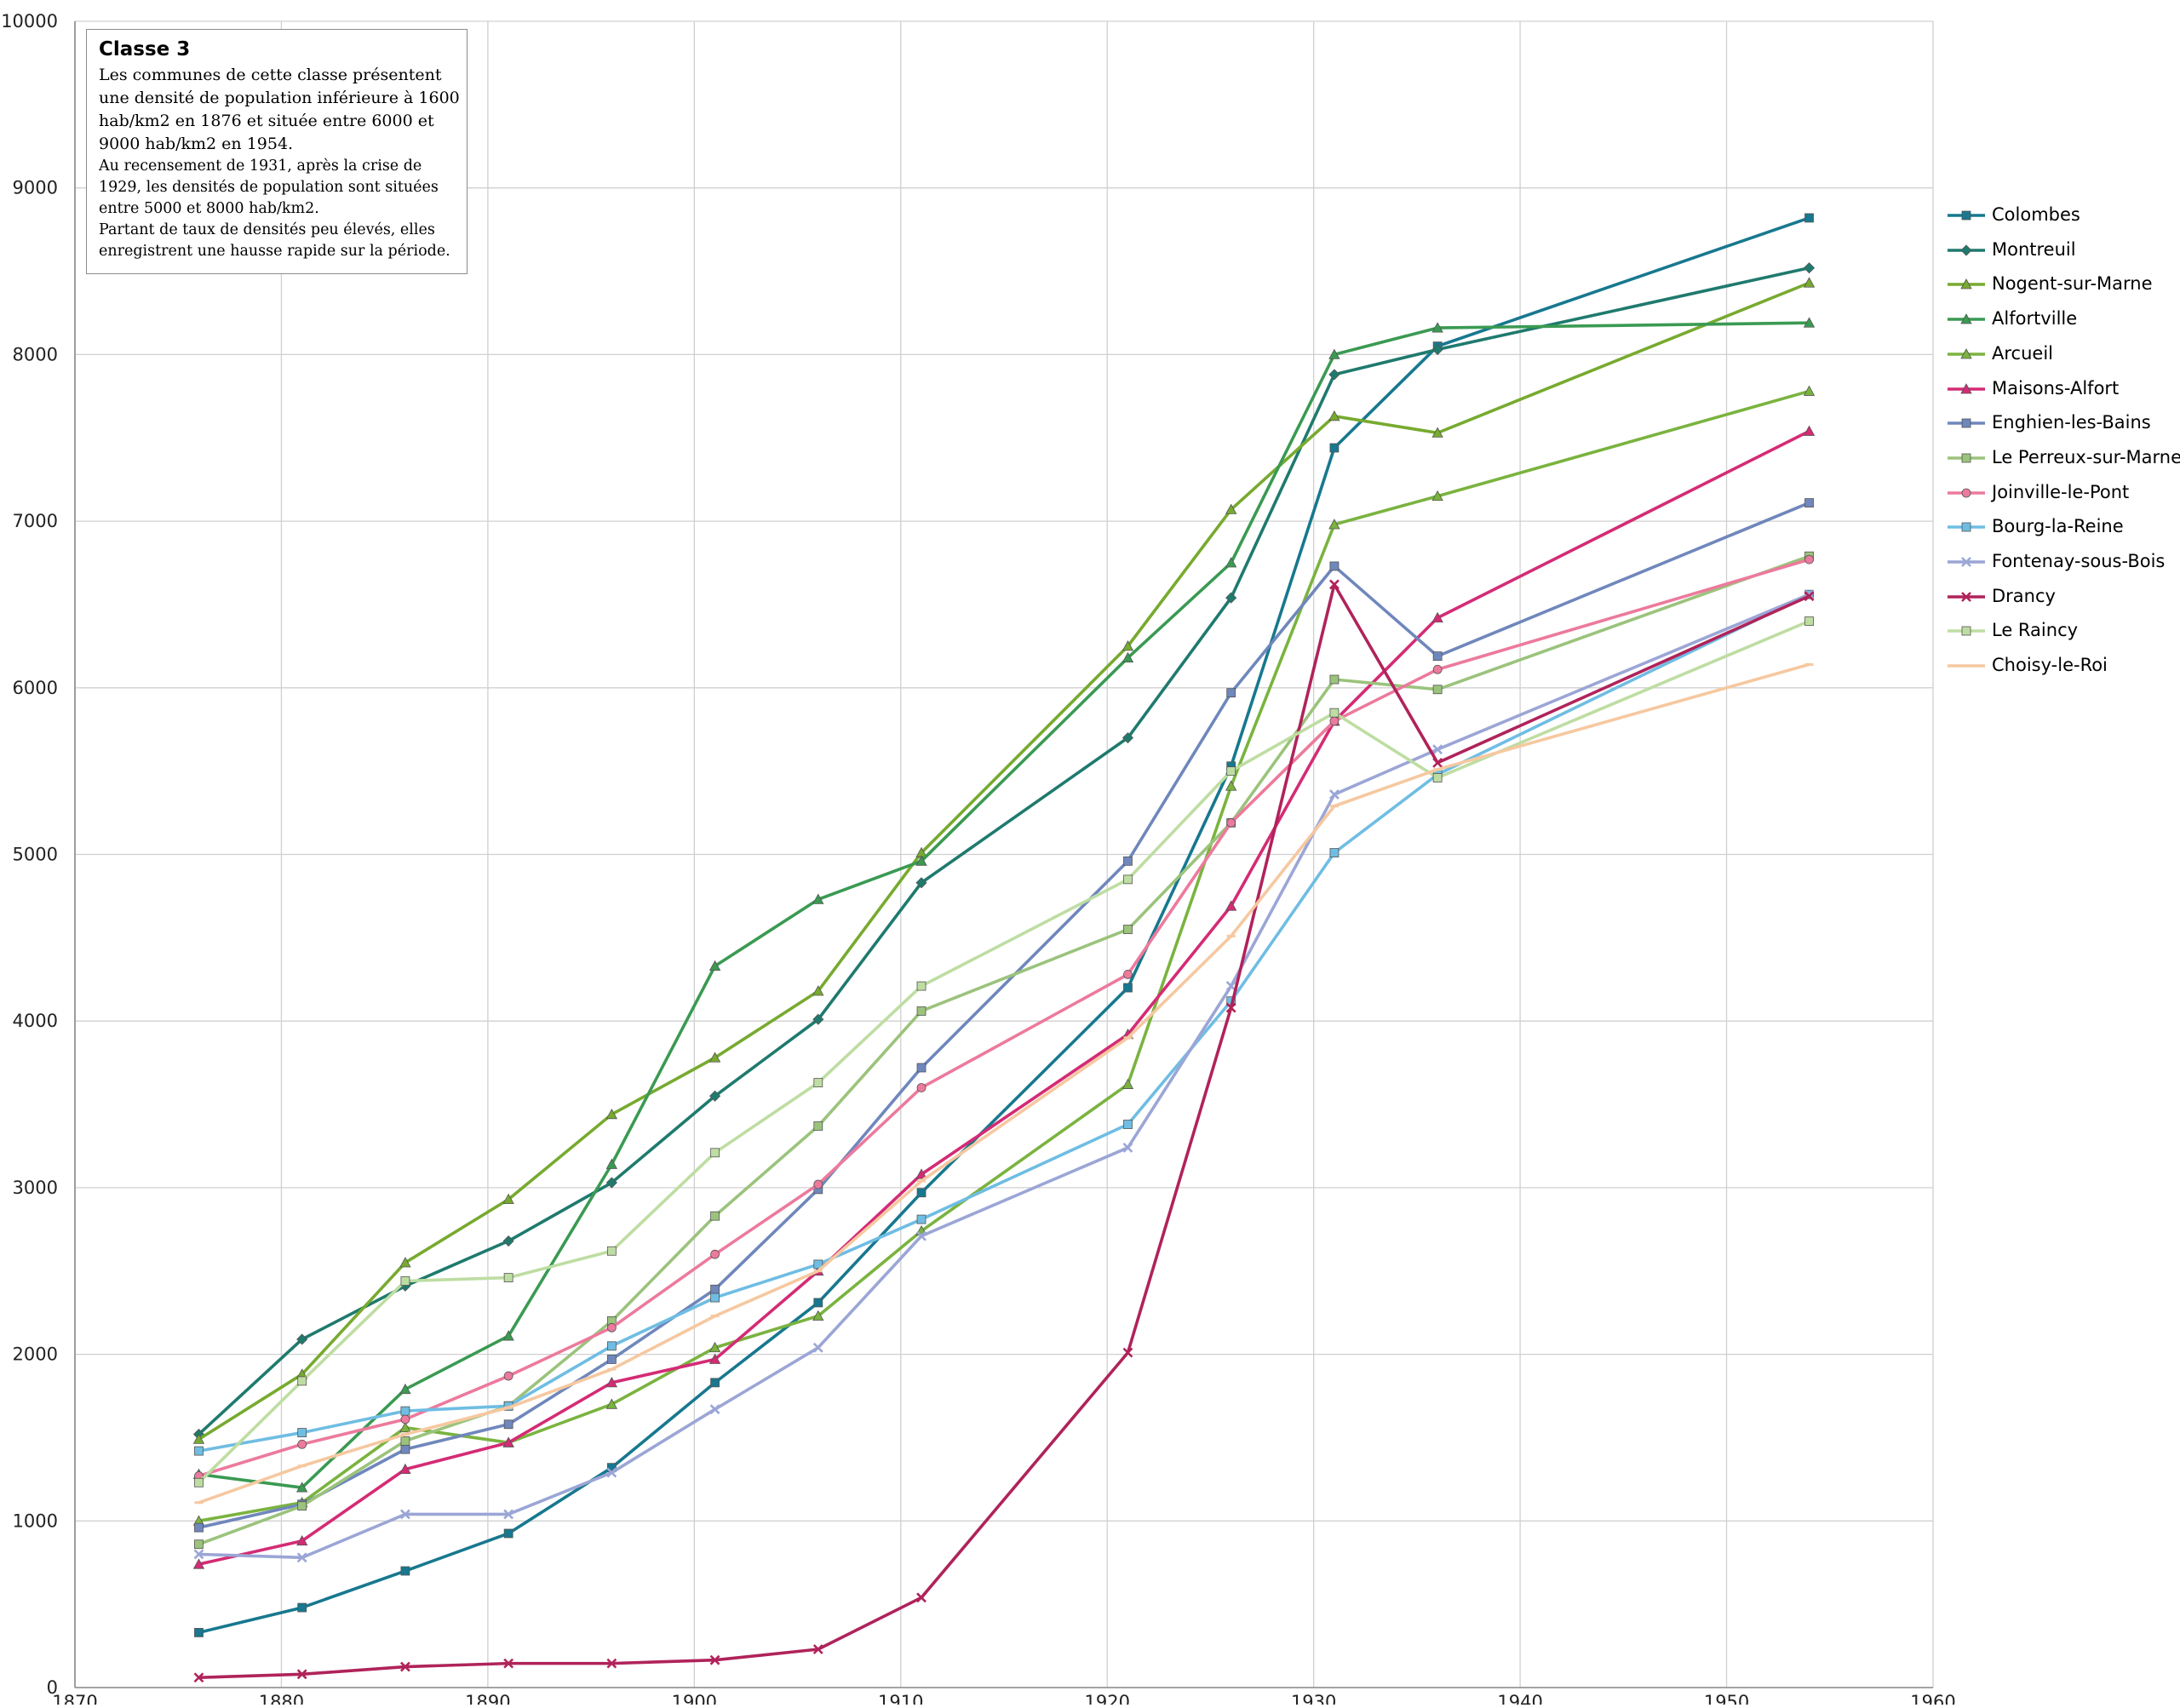  Describe the element at coordinates (1106, 1699) in the screenshot. I see `x-tick-label: 1920` at that location.